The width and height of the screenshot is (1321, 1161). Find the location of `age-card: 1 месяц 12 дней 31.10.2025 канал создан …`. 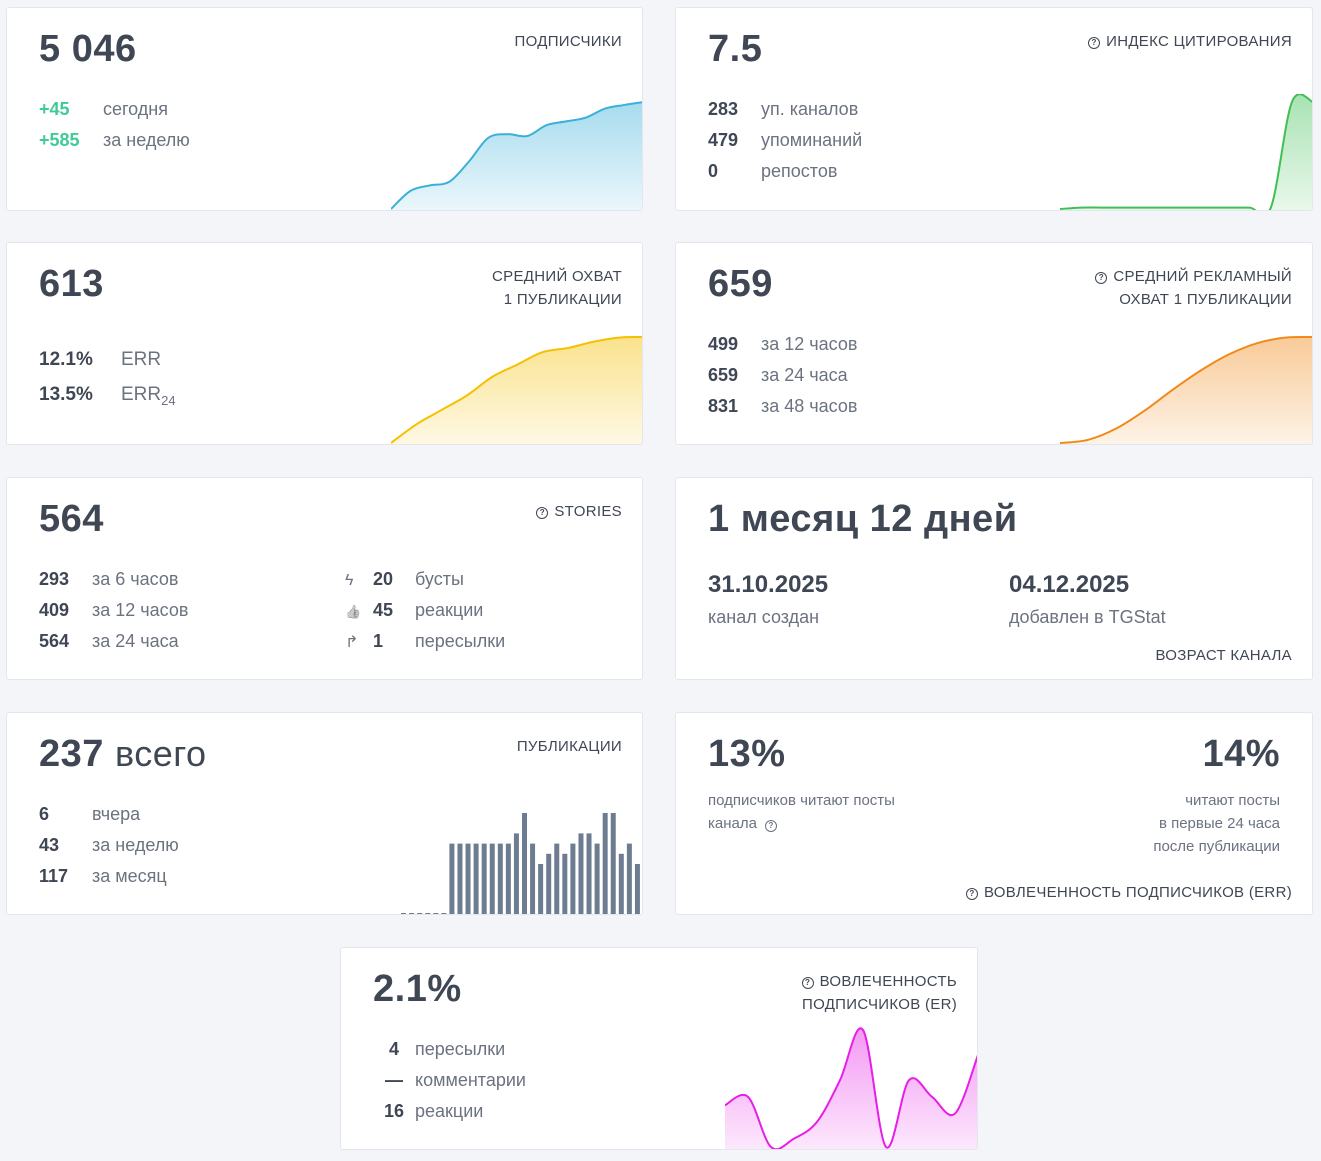

age-card: 1 месяц 12 дней 31.10.2025 канал создан … is located at coordinates (994, 578).